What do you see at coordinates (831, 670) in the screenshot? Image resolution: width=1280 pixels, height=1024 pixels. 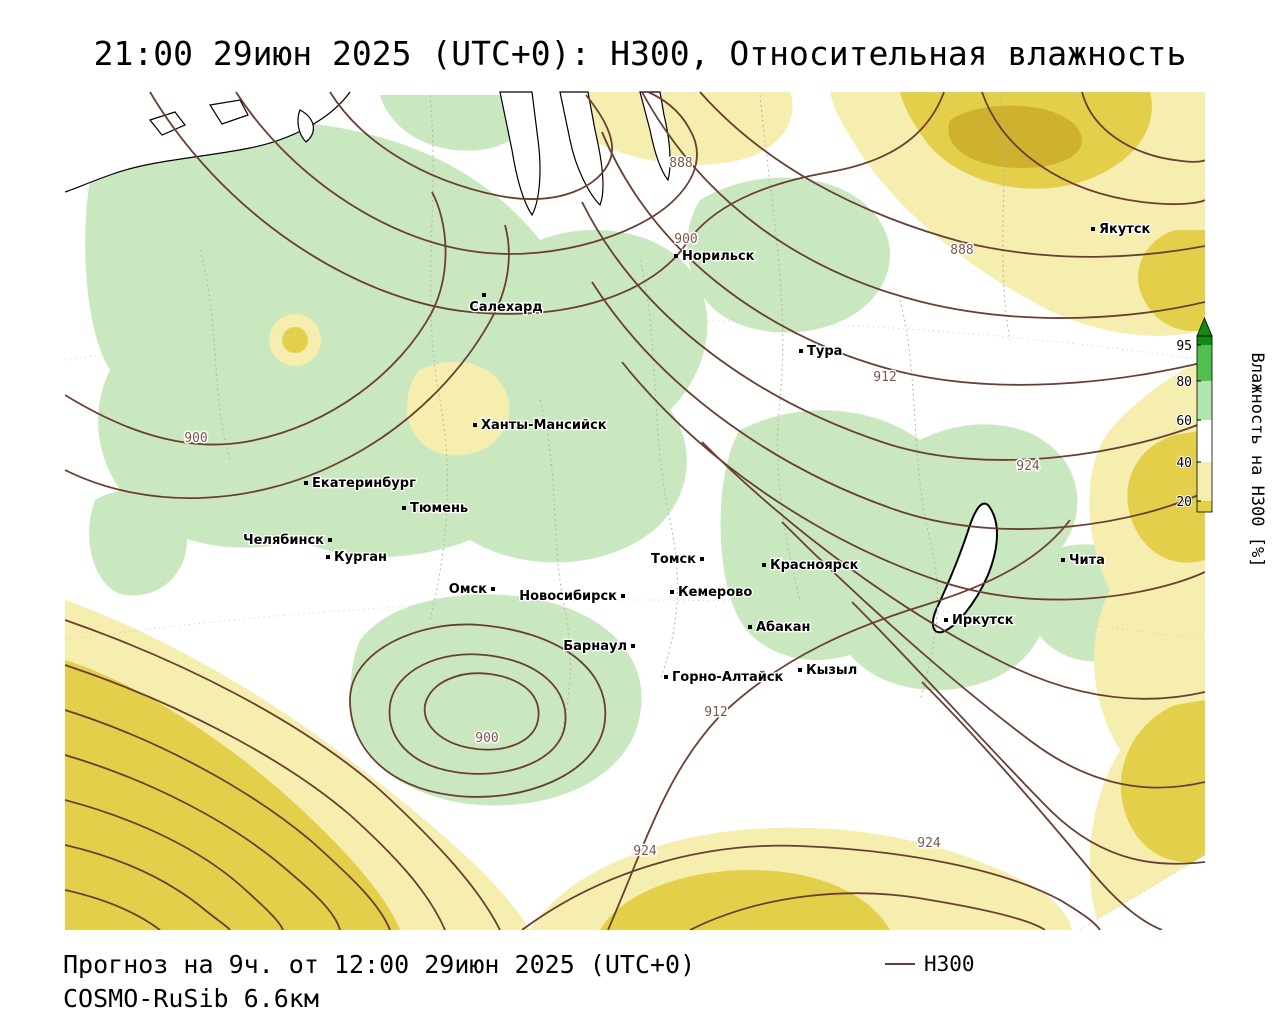 I see `city-label: Кызыл` at bounding box center [831, 670].